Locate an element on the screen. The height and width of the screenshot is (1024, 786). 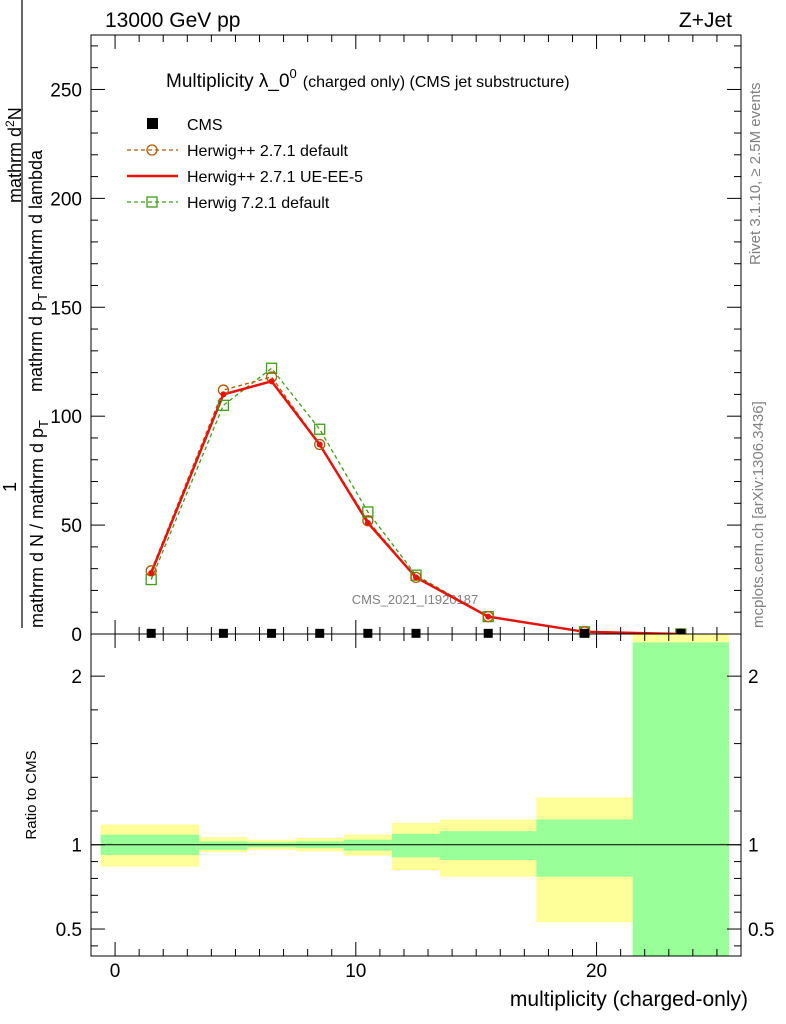
xtick-labels: 0 10 20 is located at coordinates (358, 971).